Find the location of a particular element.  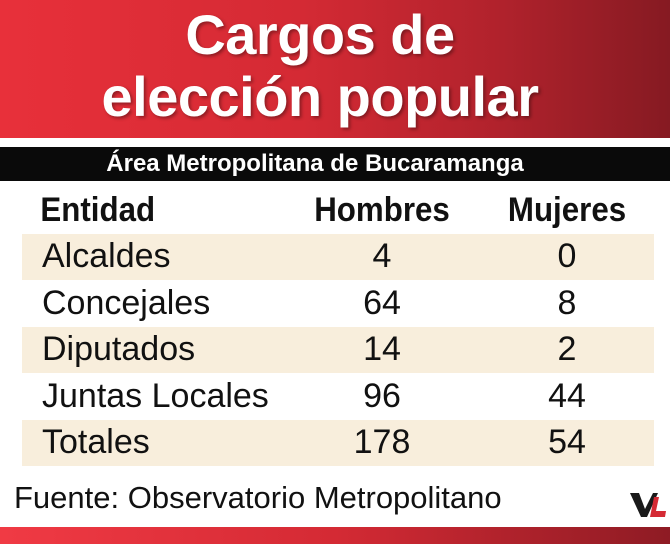

column-header-entidad: Entidad is located at coordinates (98, 209).